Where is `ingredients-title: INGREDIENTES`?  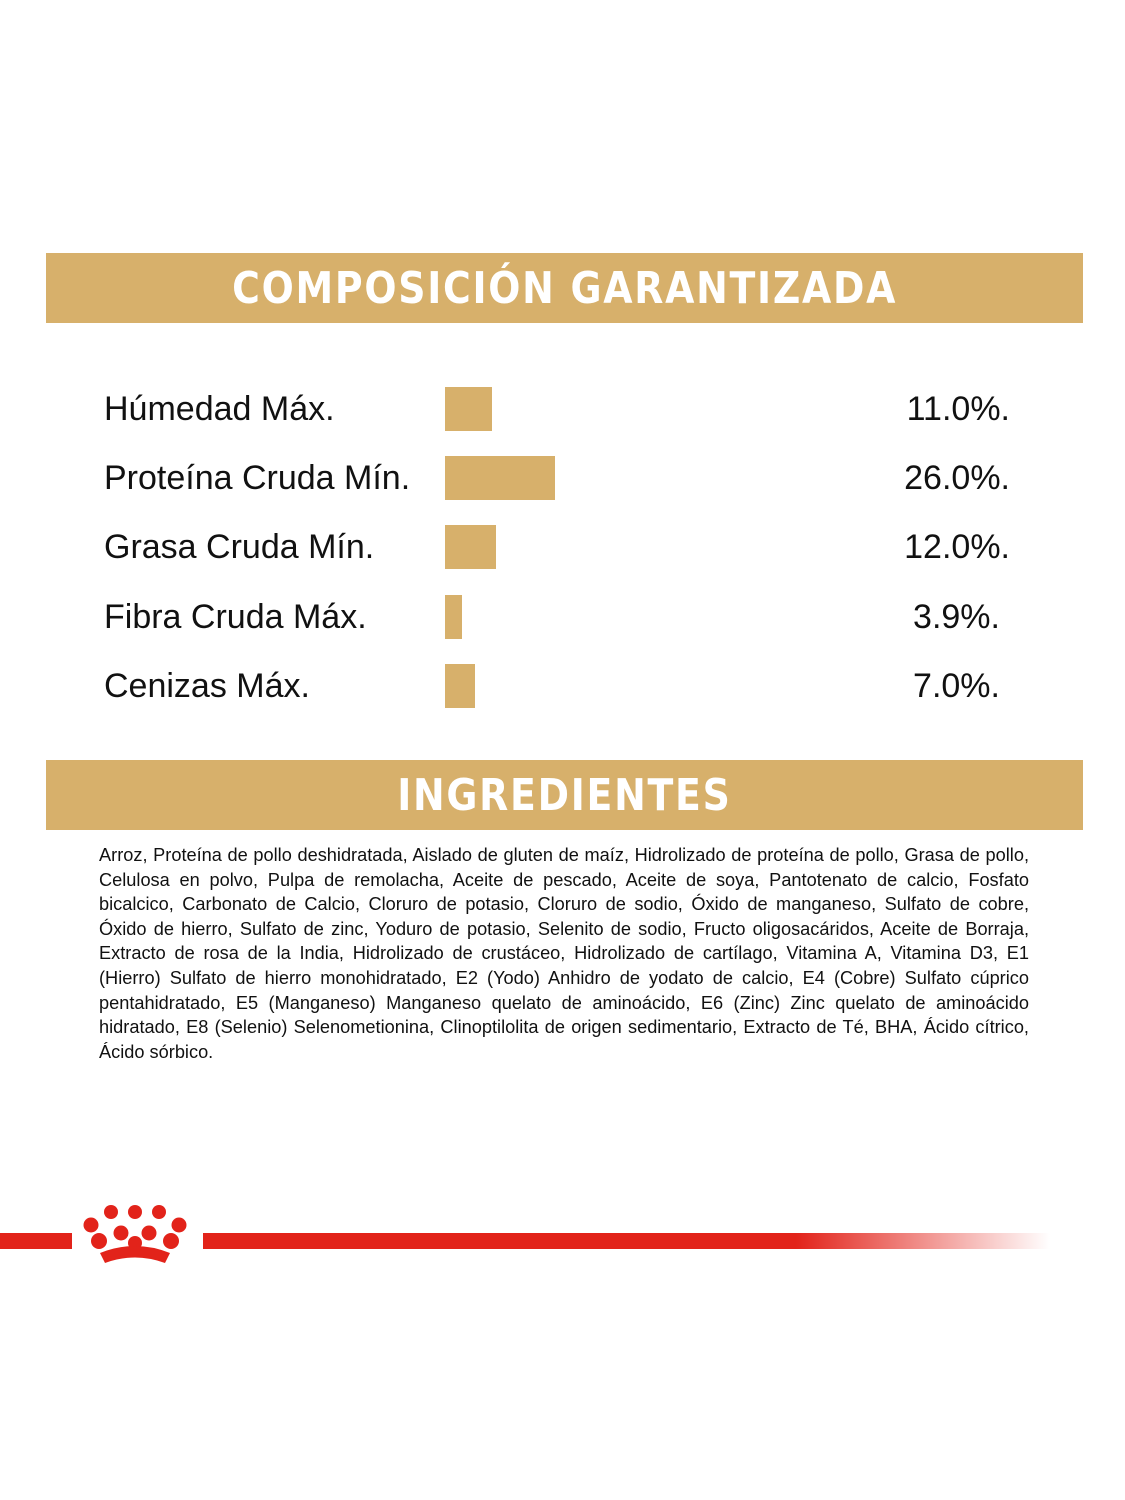 ingredients-title: INGREDIENTES is located at coordinates (564, 795).